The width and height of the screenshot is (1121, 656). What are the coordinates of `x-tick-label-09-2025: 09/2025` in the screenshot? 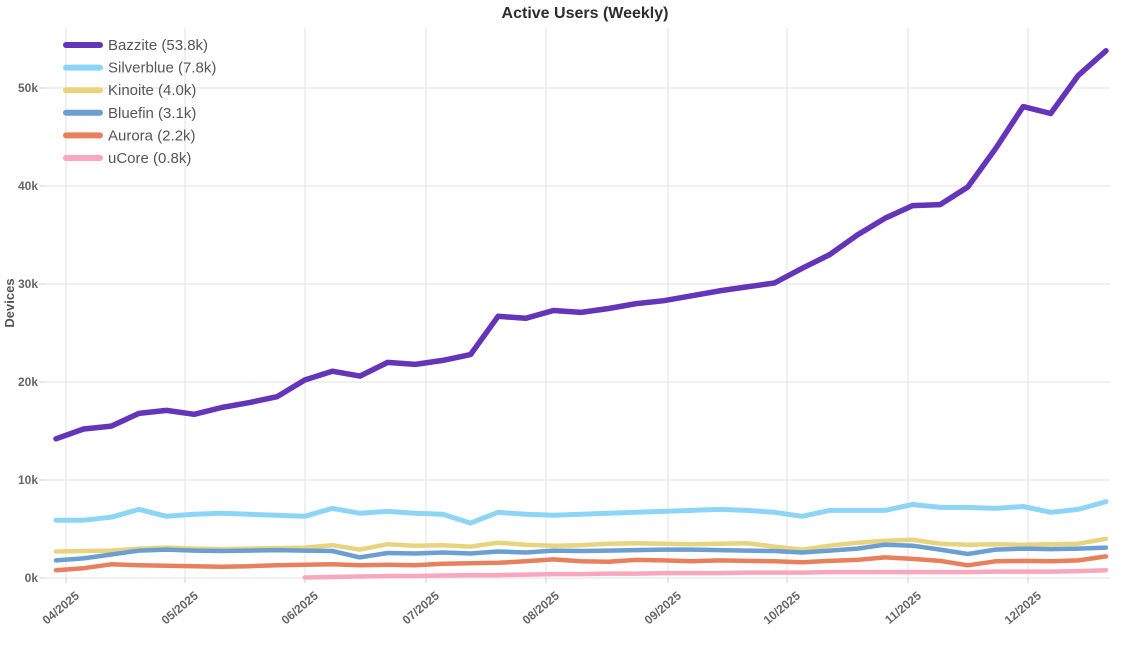 It's located at (663, 607).